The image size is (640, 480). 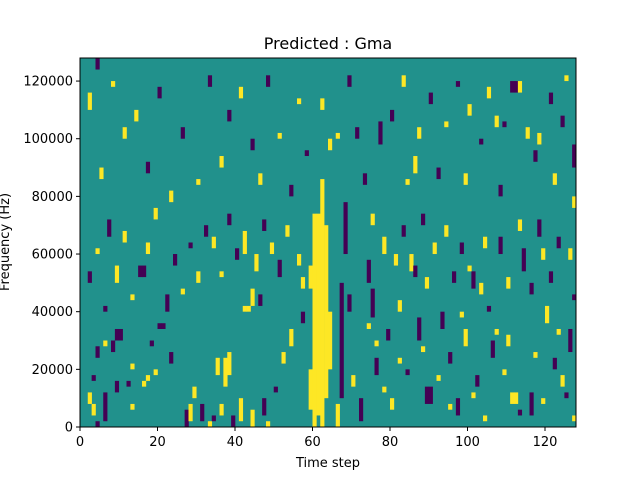 What do you see at coordinates (48, 139) in the screenshot?
I see `y-tick-label: 100000` at bounding box center [48, 139].